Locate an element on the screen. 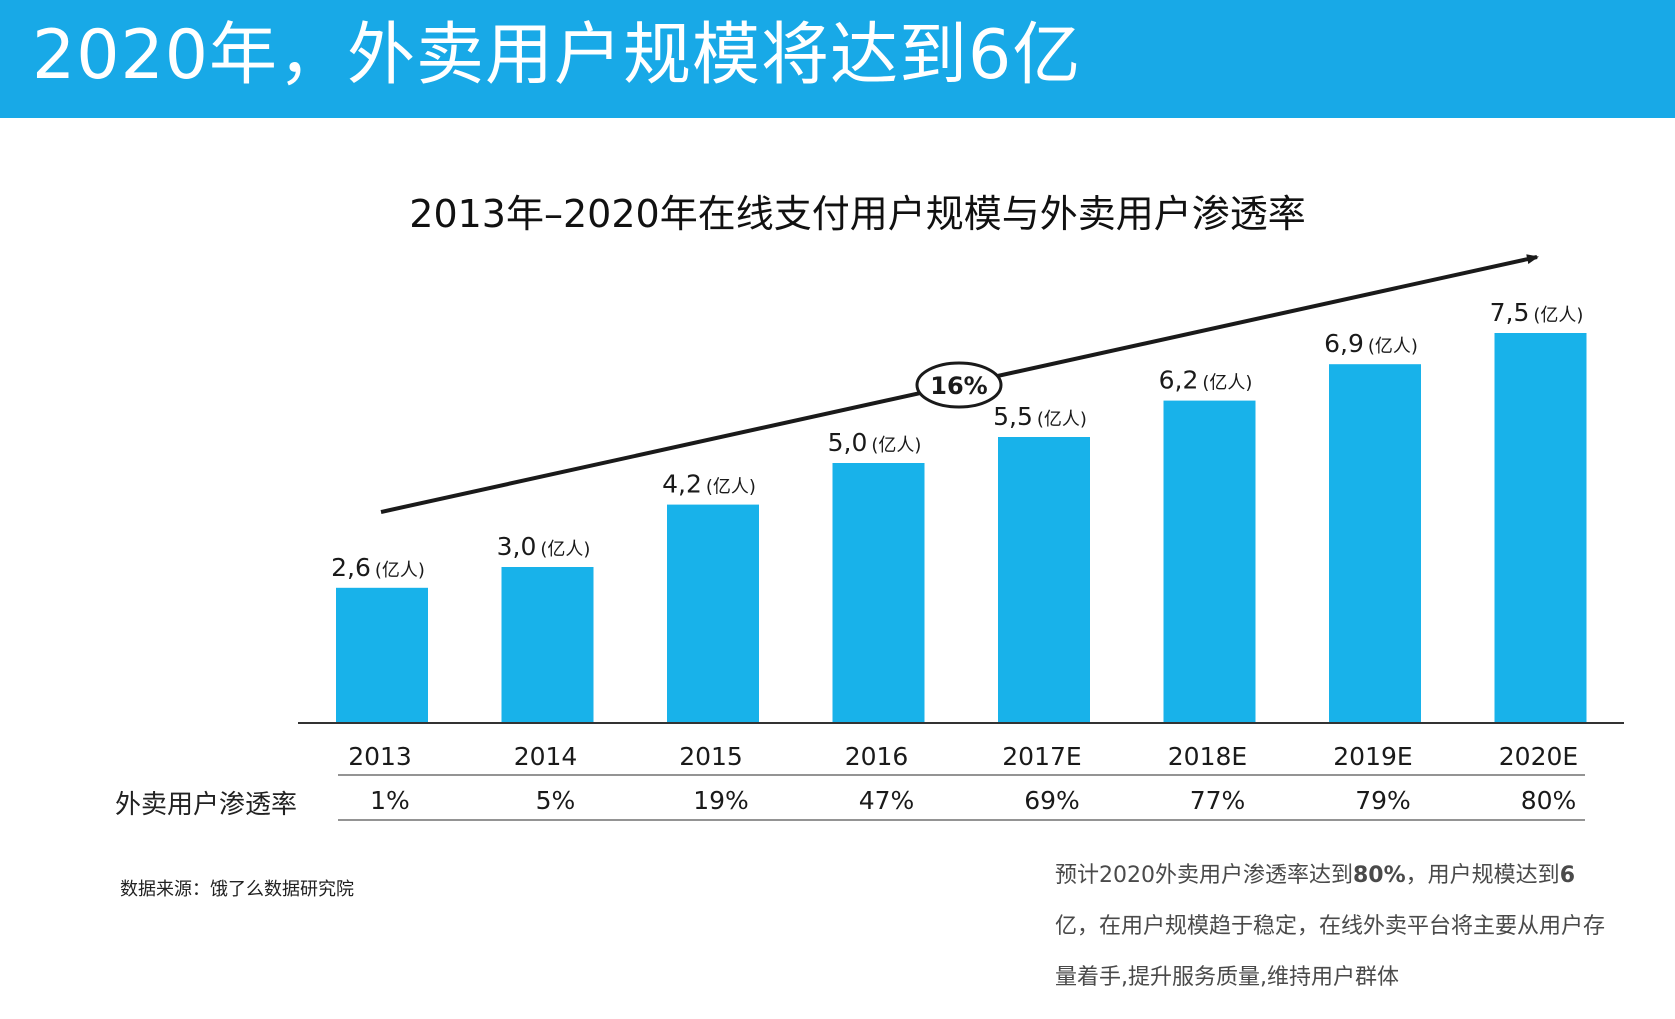  header-banner: 2020年，外卖用户规模将达到6亿 is located at coordinates (837, 59).